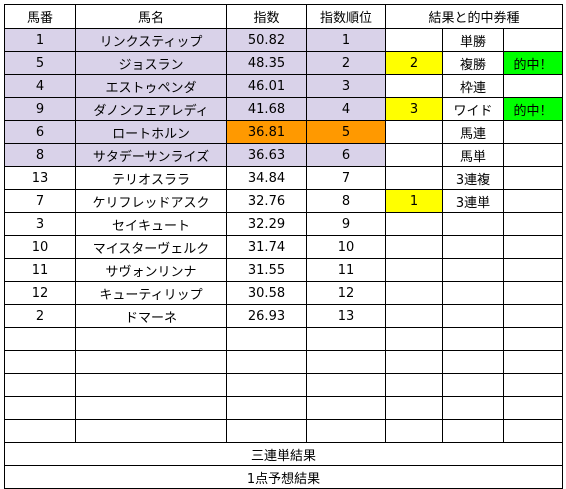  I want to click on header-row: 馬番 馬名 指数 指数順位 結果と的中券種, so click(283, 16).